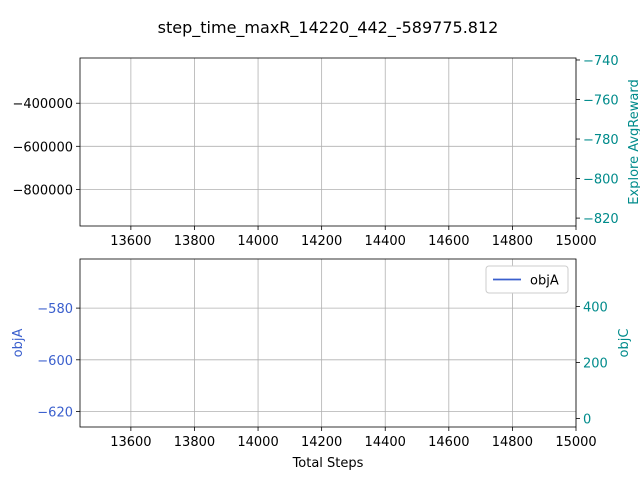 Image resolution: width=640 pixels, height=480 pixels. Describe the element at coordinates (587, 420) in the screenshot. I see `right-y-tick-label: 0` at that location.